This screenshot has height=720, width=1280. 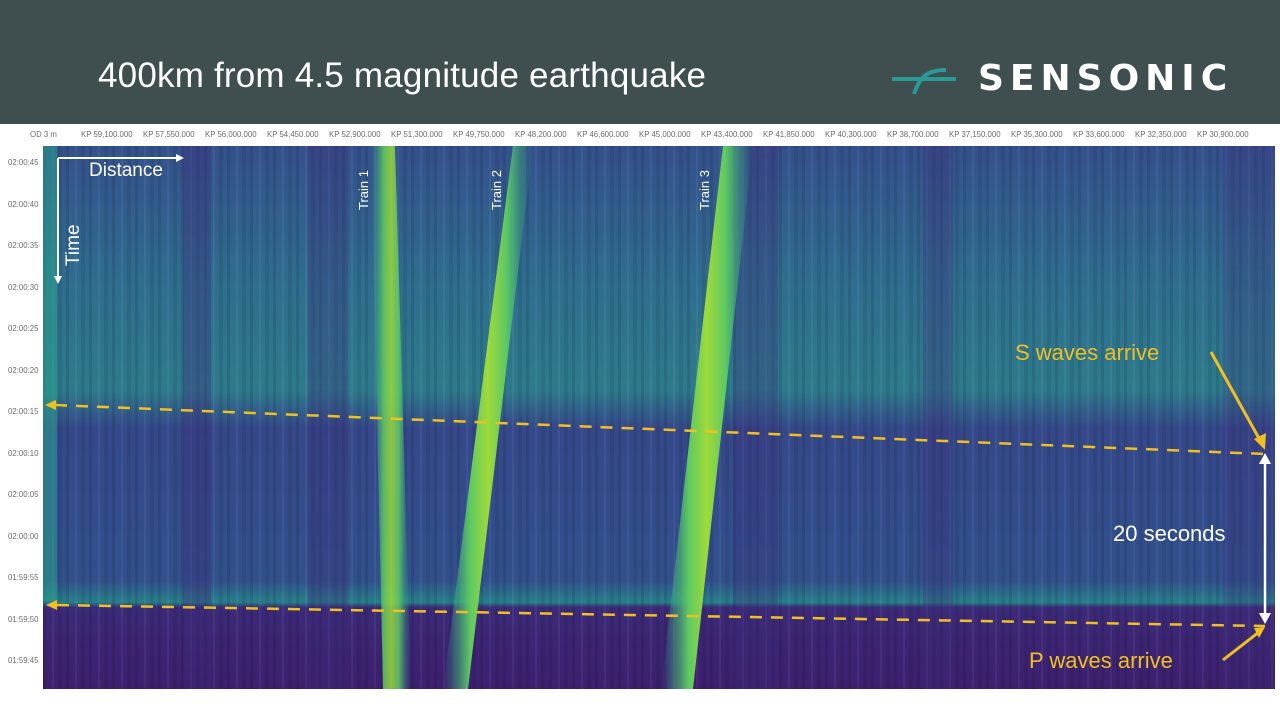 I want to click on time-tick: 02:00:10, so click(x=23, y=453).